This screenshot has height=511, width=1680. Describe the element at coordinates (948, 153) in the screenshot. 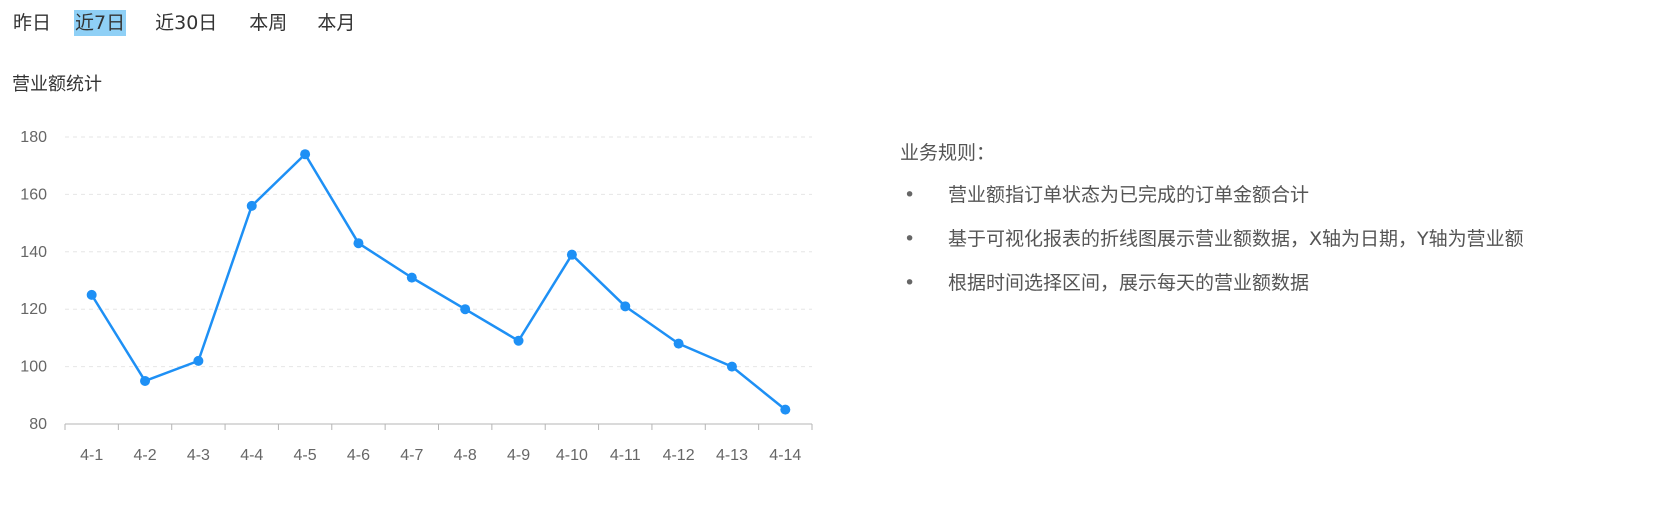

I see `rules-title: 业务规则：` at that location.